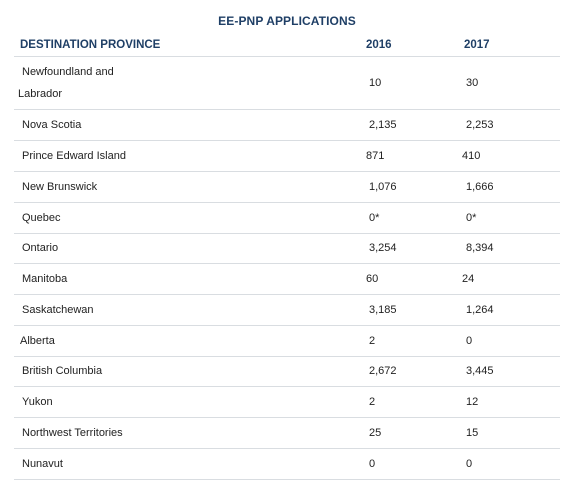 The width and height of the screenshot is (574, 484). Describe the element at coordinates (480, 310) in the screenshot. I see `value-2017-cell: 1,264` at that location.